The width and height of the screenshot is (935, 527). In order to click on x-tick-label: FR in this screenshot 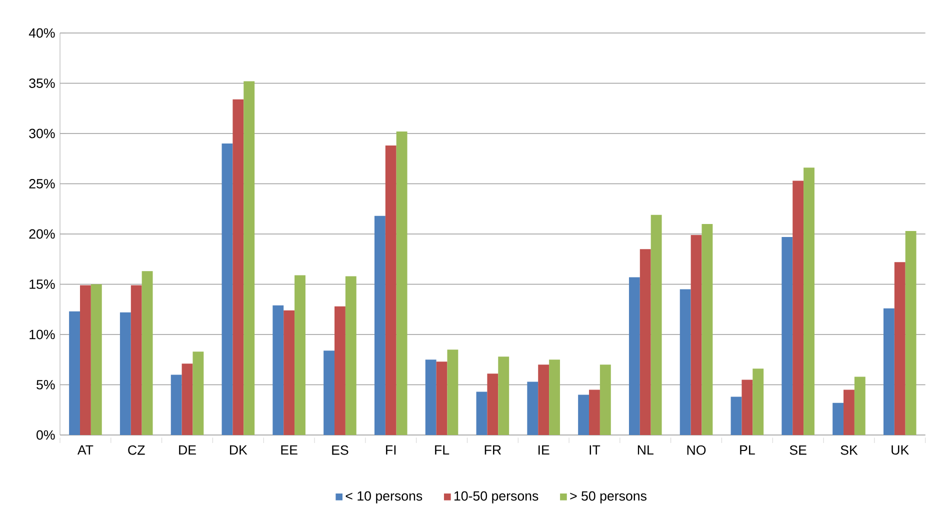, I will do `click(492, 450)`.